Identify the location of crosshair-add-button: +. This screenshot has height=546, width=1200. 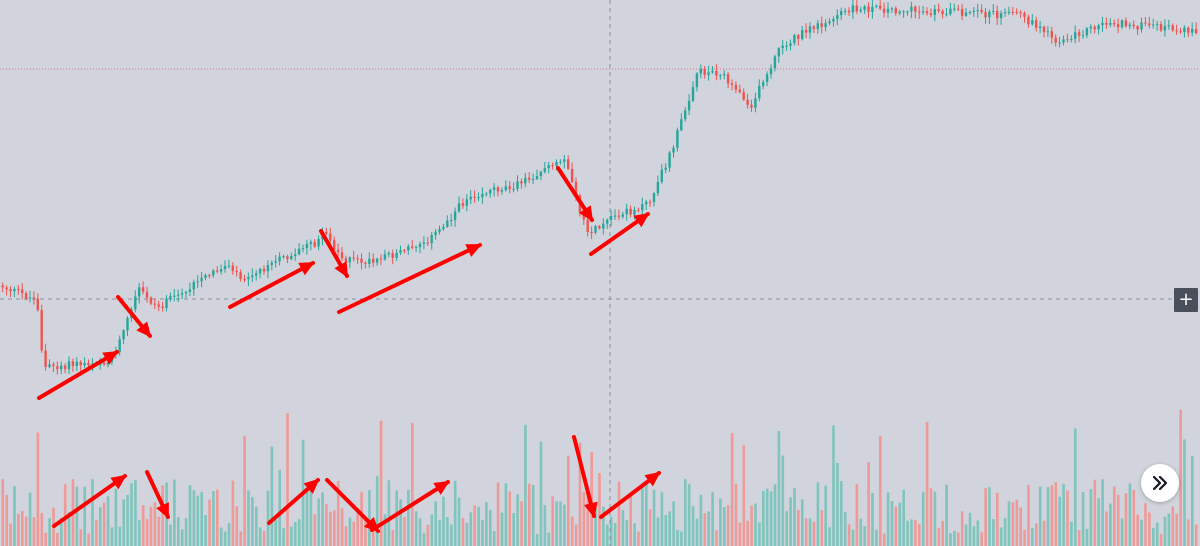
(1186, 300).